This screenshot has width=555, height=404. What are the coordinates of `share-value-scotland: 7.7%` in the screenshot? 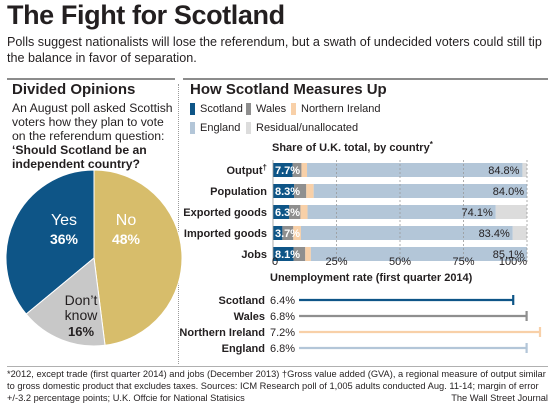 It's located at (287, 171).